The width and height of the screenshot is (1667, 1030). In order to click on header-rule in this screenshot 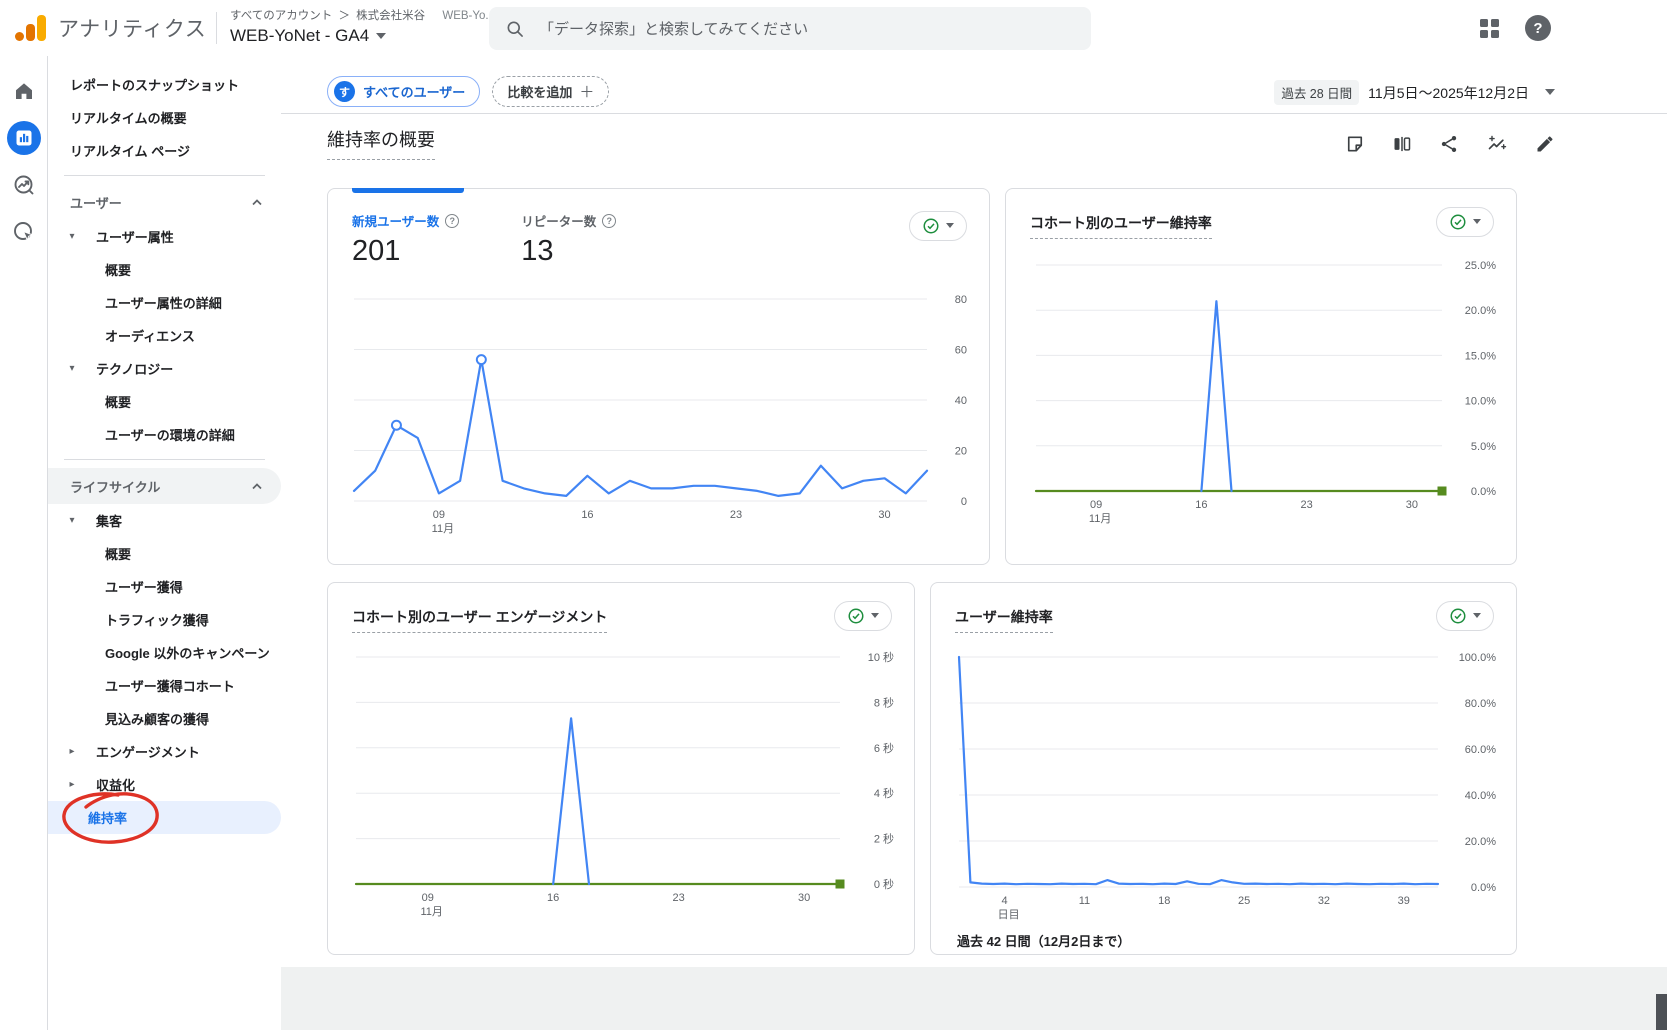, I will do `click(974, 113)`.